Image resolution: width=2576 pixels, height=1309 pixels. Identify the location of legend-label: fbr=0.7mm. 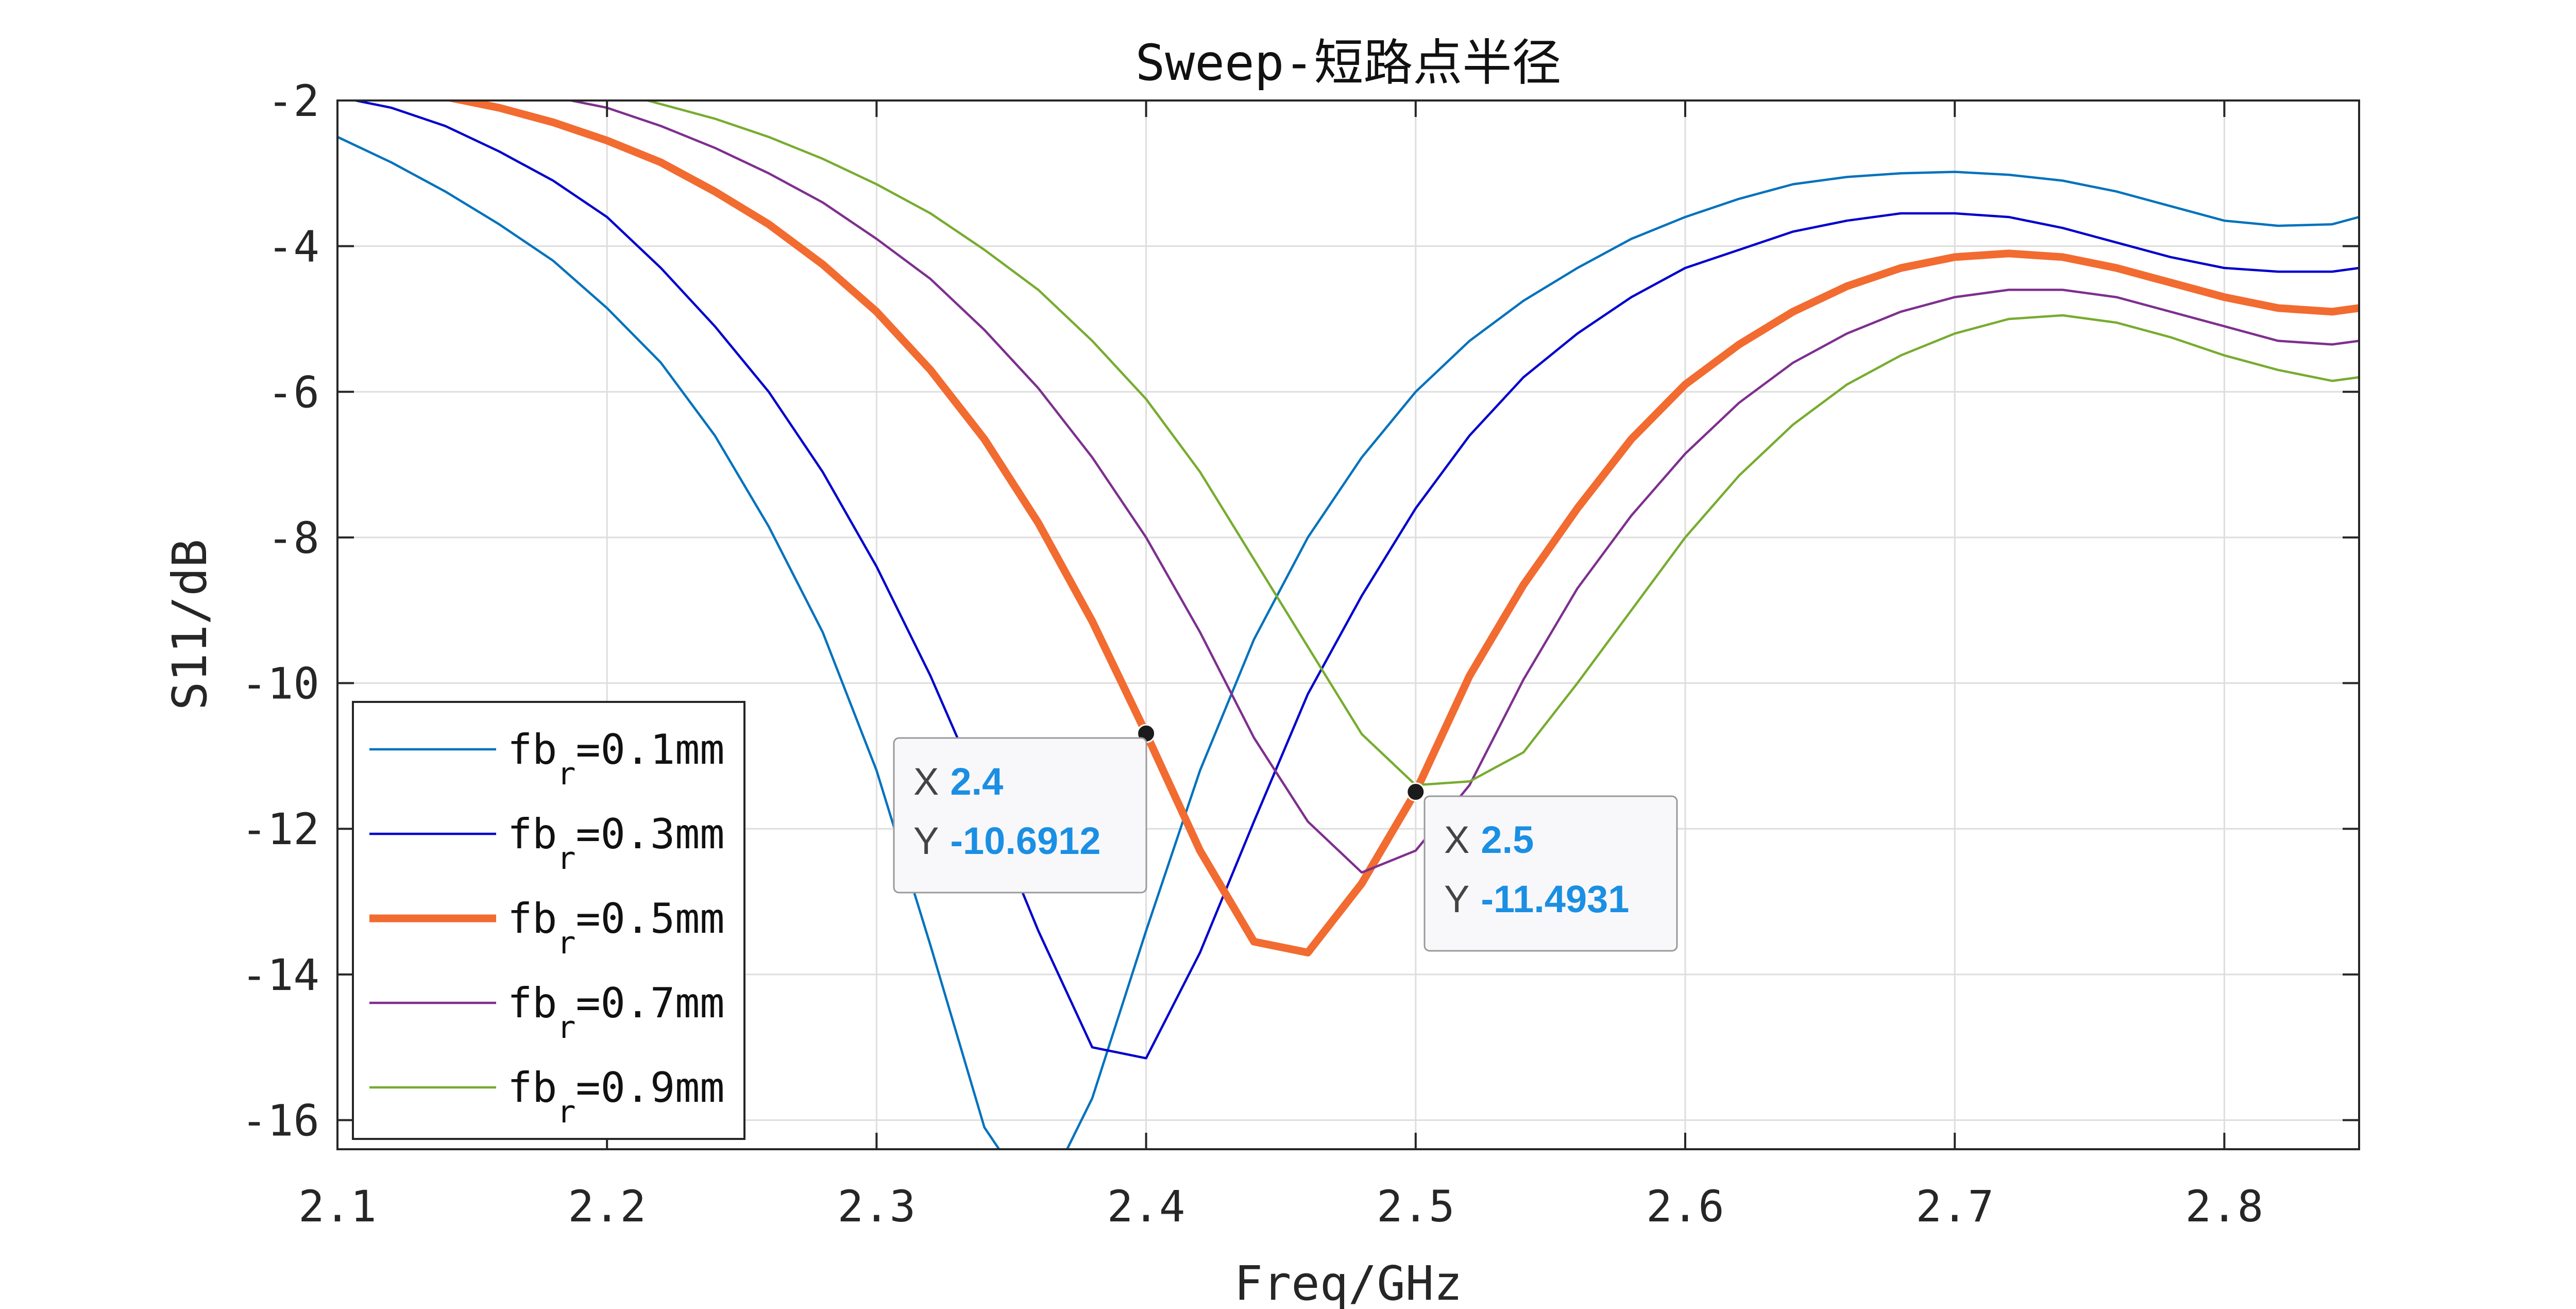
(615, 1012).